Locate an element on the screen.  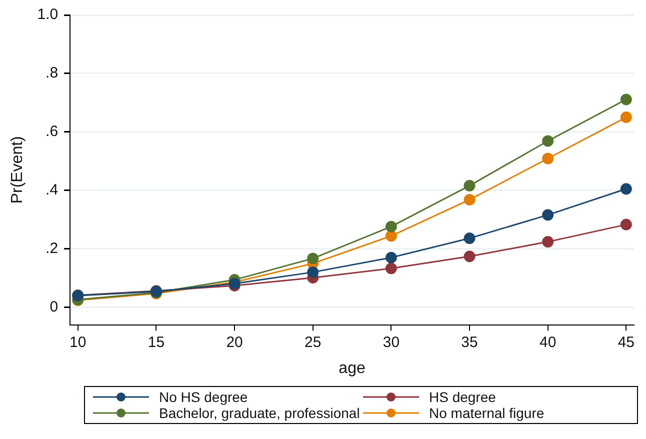
x-tick-label: 40 is located at coordinates (548, 342).